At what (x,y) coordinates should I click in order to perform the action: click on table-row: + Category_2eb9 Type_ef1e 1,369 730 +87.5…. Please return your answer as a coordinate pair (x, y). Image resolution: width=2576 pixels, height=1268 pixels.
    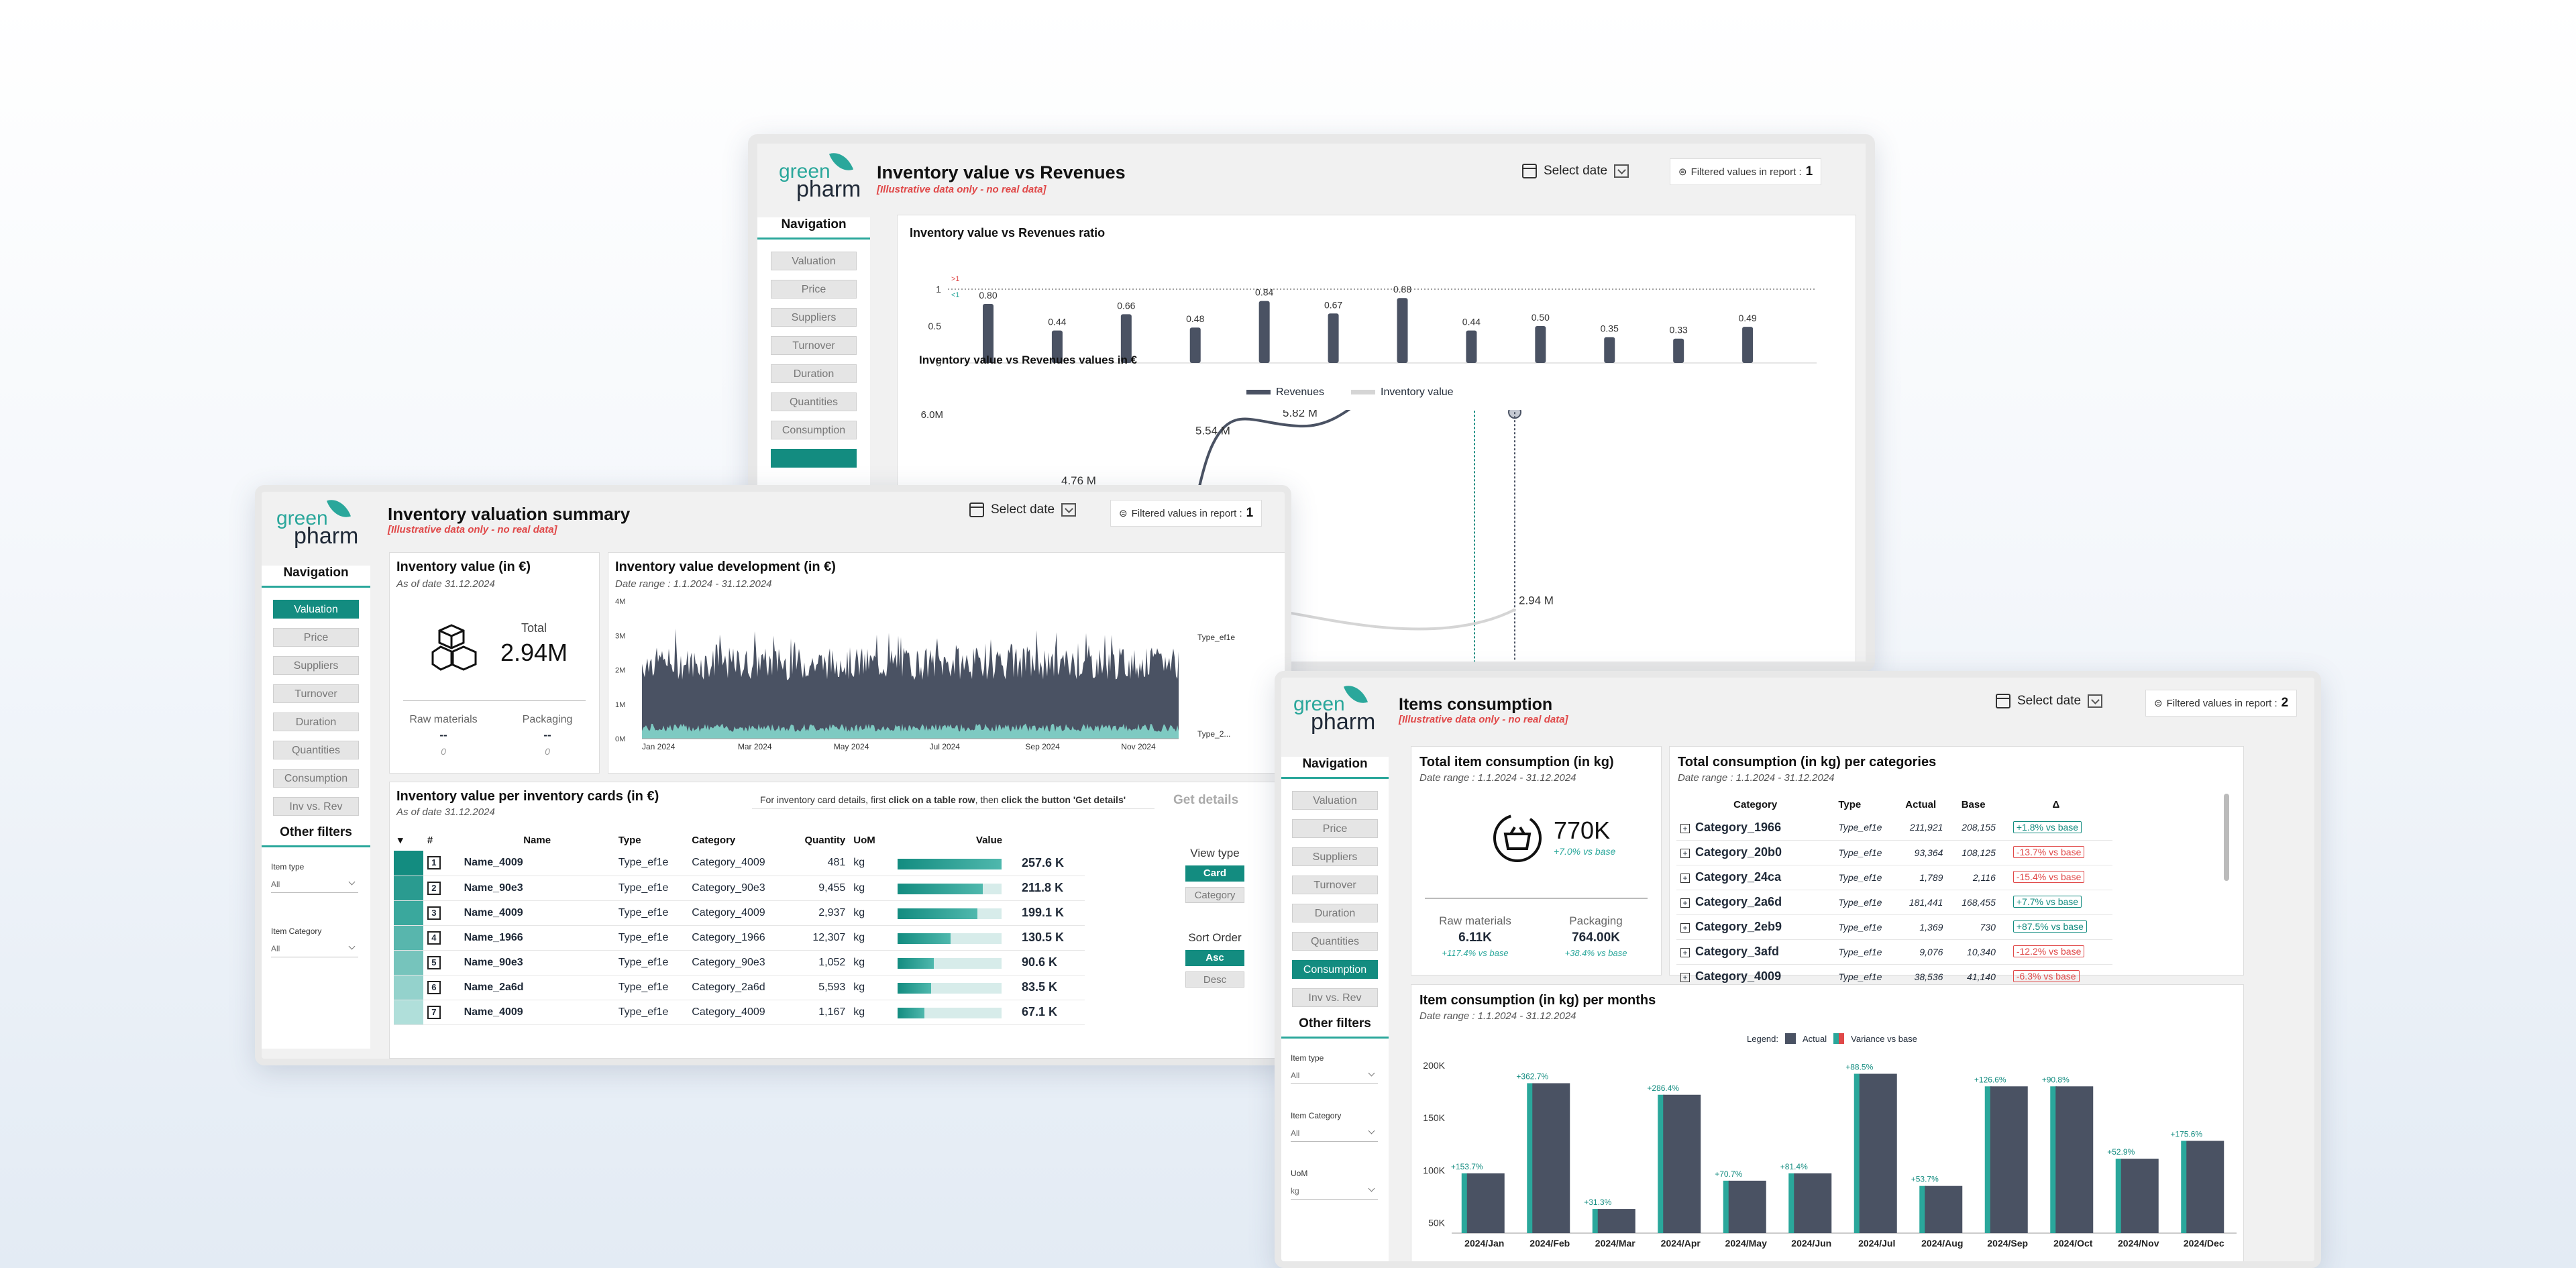
    Looking at the image, I should click on (1894, 927).